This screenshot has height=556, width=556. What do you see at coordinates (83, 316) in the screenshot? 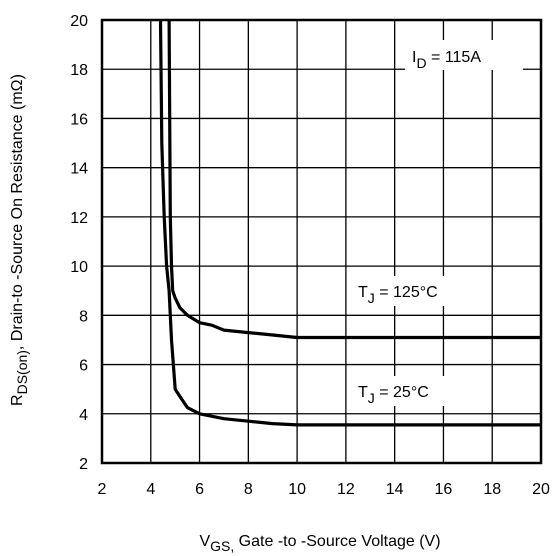
I see `y-tick-label: 8` at bounding box center [83, 316].